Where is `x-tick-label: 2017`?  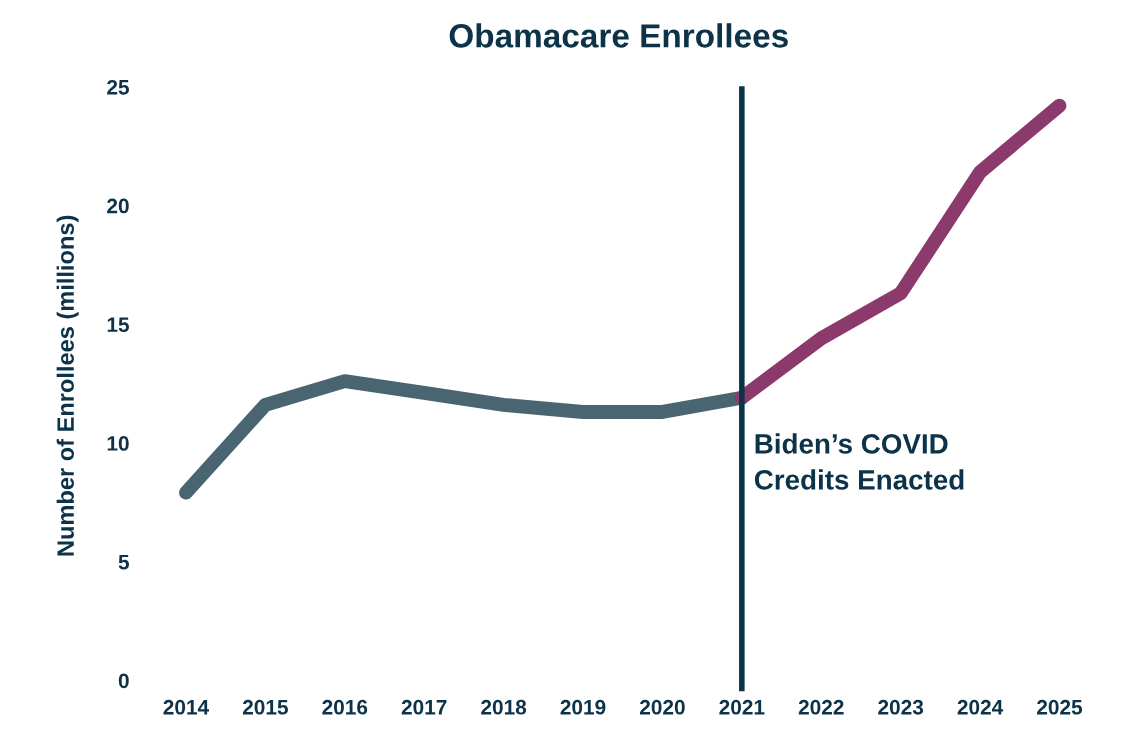 x-tick-label: 2017 is located at coordinates (424, 707).